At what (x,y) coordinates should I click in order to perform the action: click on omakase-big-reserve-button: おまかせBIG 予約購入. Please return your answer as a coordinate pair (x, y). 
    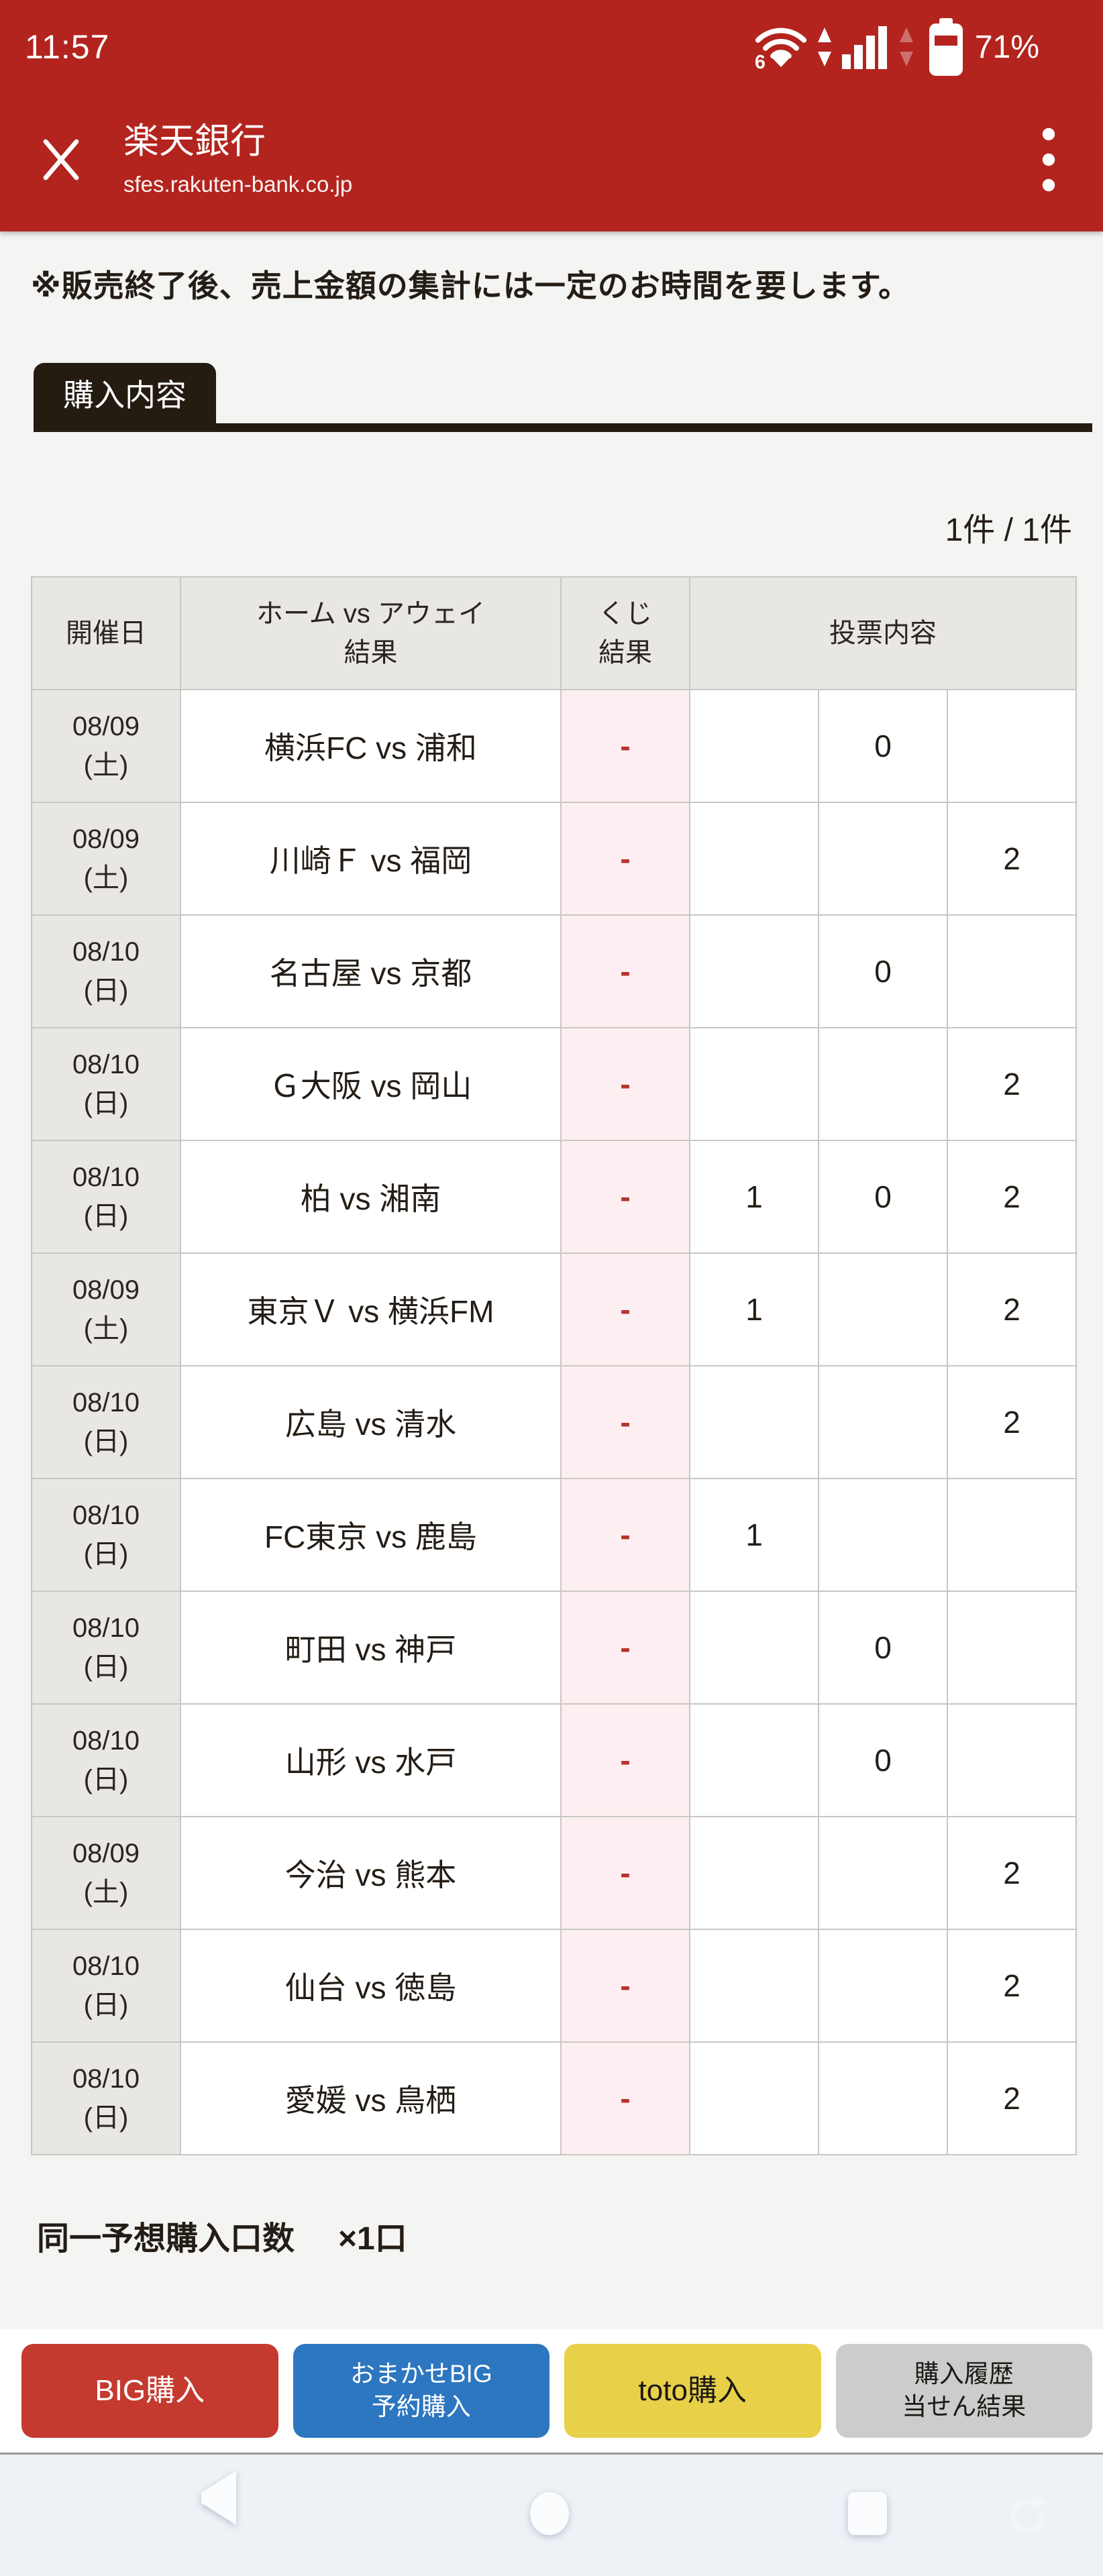
    Looking at the image, I should click on (421, 2391).